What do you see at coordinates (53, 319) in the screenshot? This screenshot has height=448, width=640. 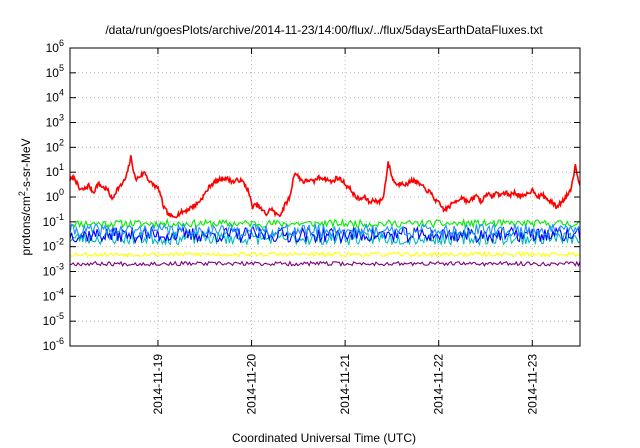 I see `y-tick-label: 10⁻⁵` at bounding box center [53, 319].